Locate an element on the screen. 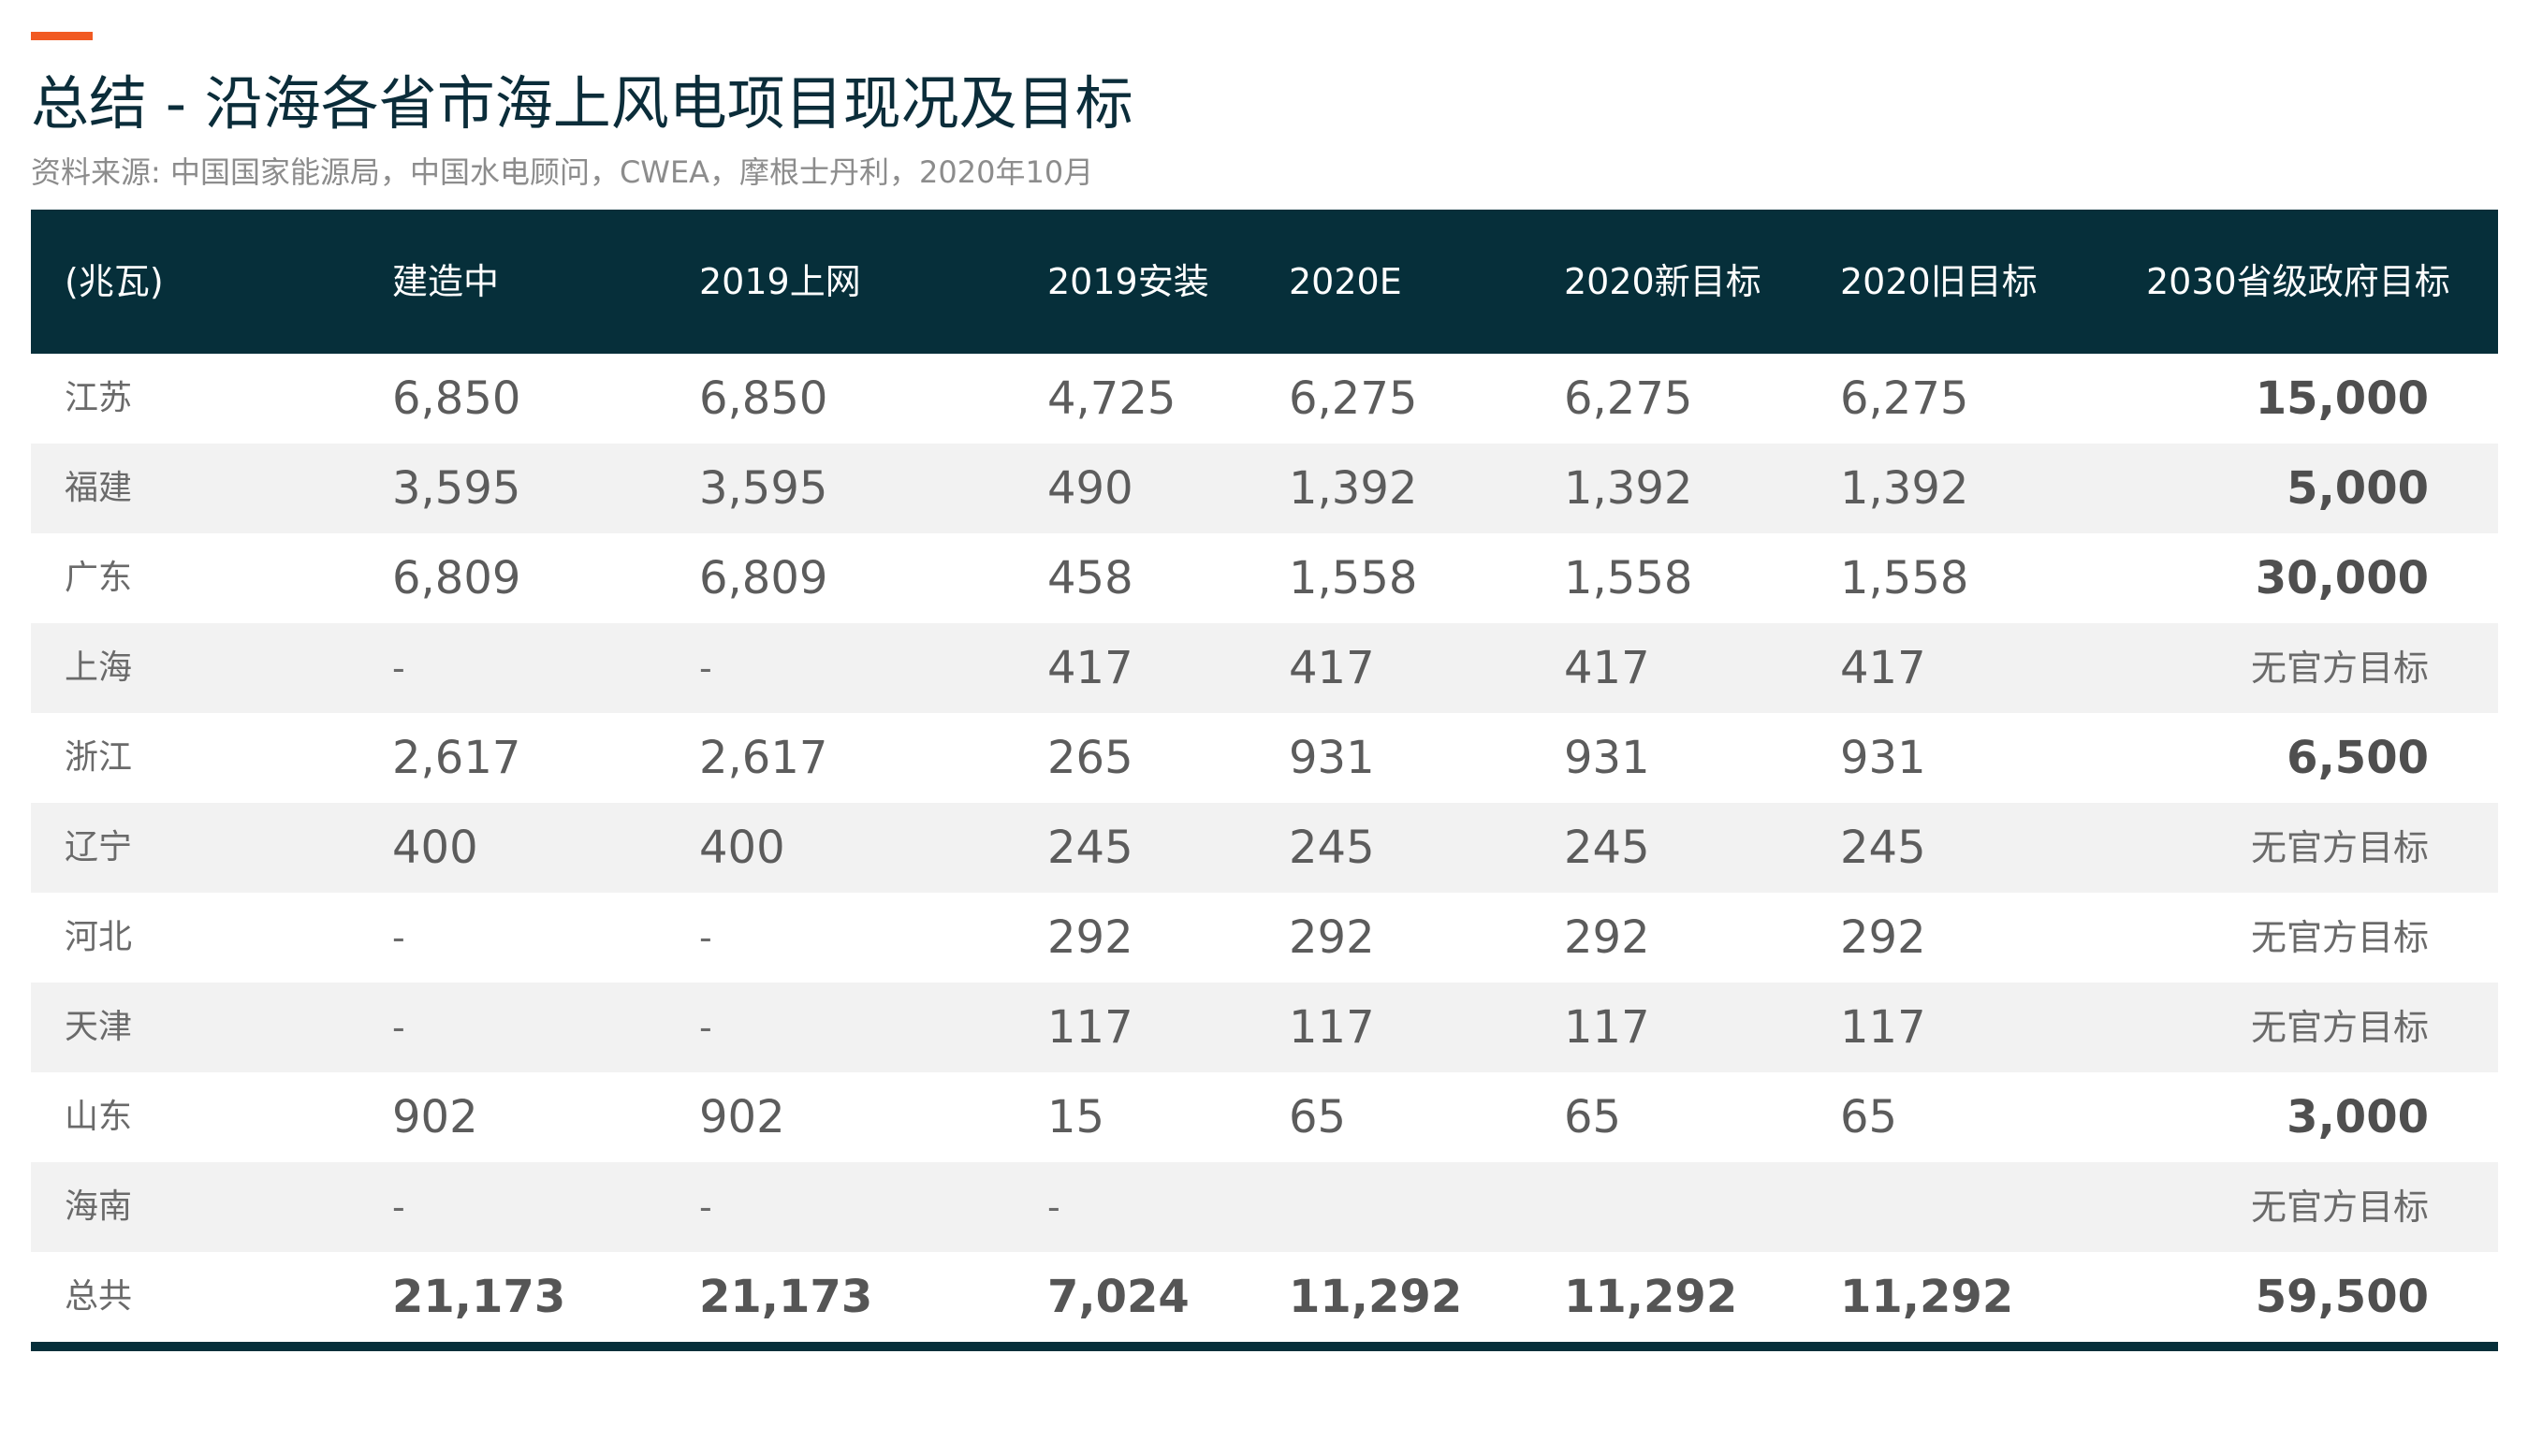 The width and height of the screenshot is (2528, 1456). value-cell: 15 is located at coordinates (1076, 1117).